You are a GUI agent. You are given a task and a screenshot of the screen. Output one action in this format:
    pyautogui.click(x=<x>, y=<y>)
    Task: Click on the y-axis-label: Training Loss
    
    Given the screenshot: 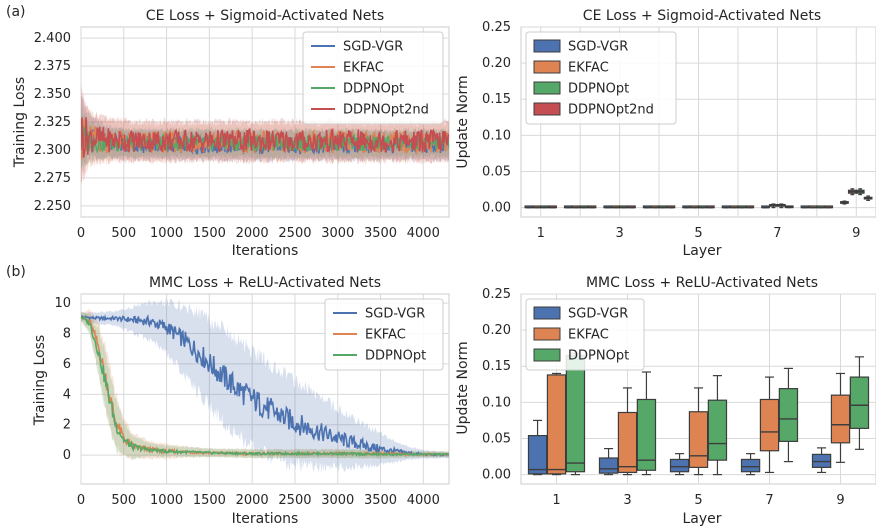 What is the action you would take?
    pyautogui.click(x=40, y=380)
    